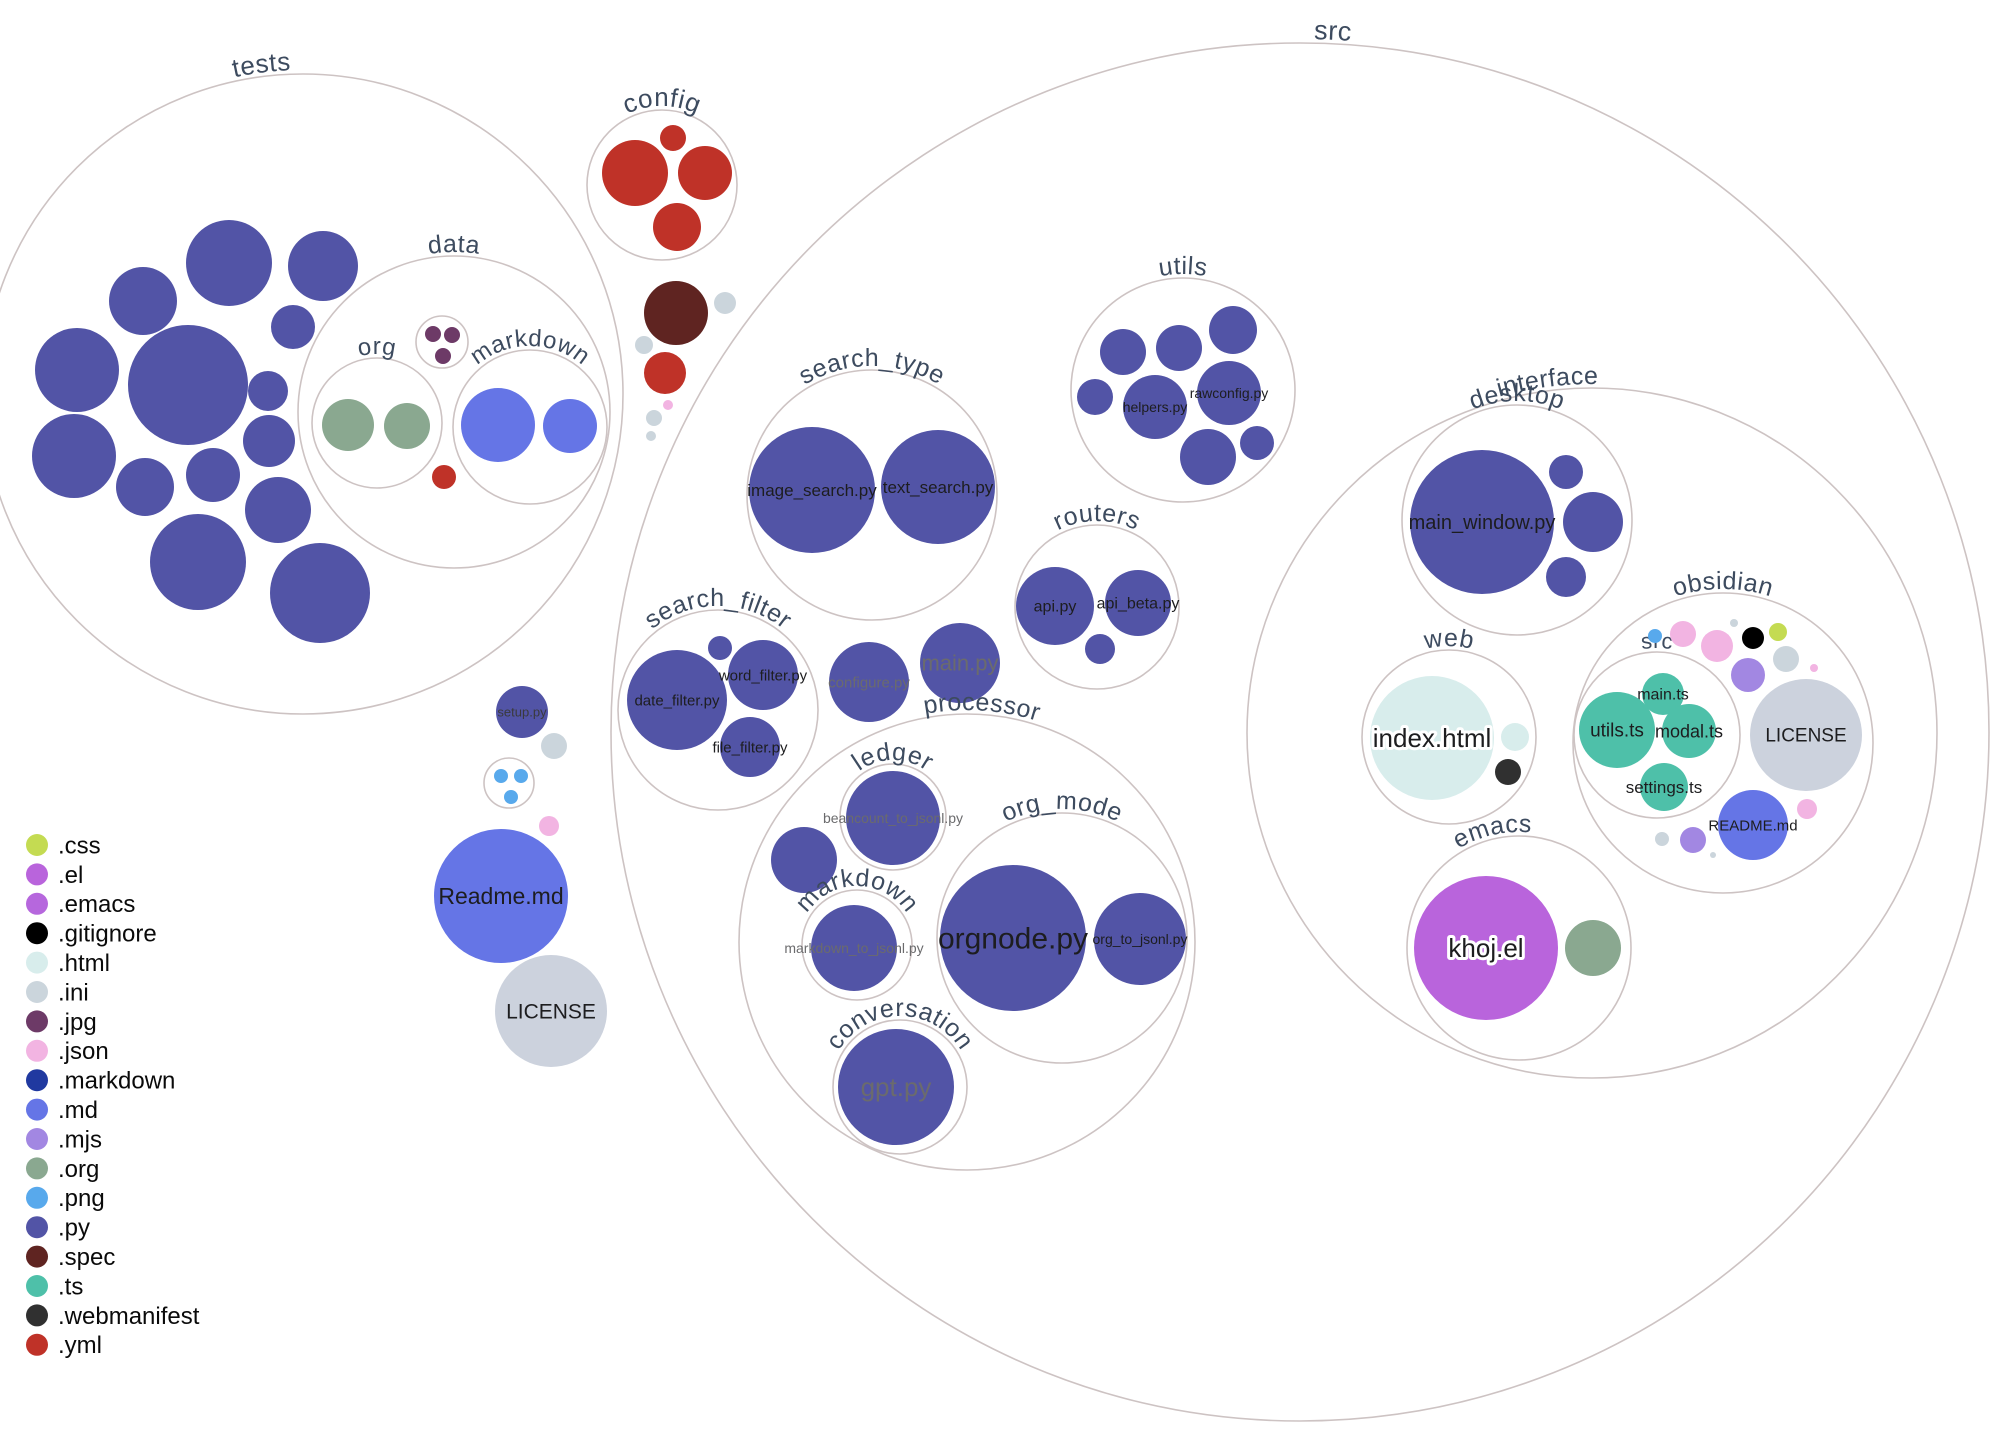  I want to click on file-circle-api-beta-py, so click(1138, 603).